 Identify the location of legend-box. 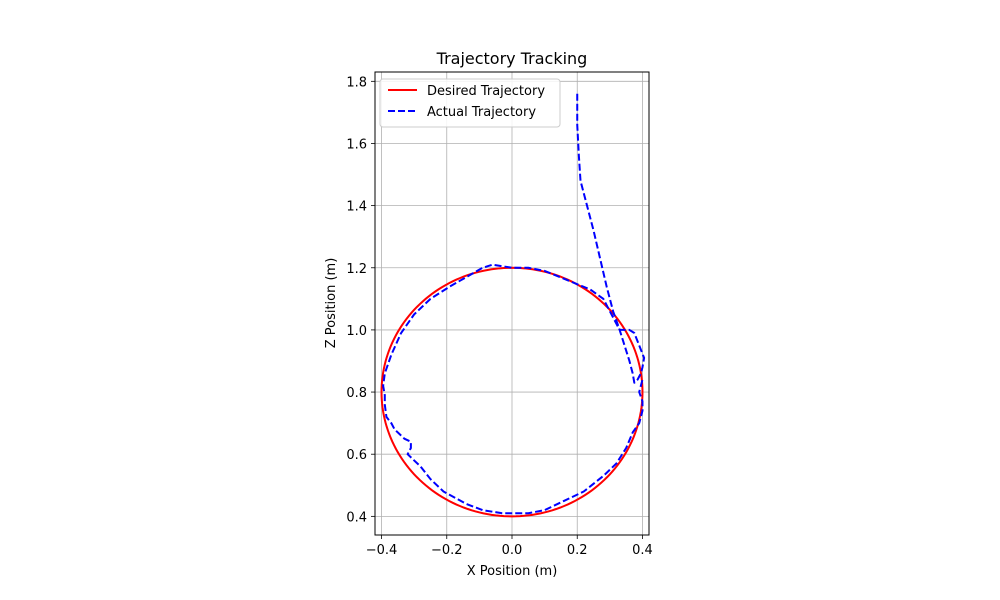
(470, 103).